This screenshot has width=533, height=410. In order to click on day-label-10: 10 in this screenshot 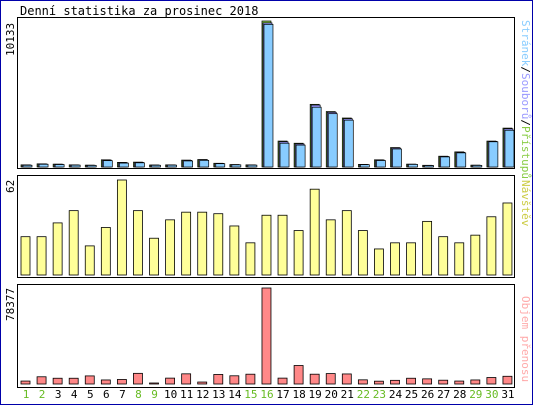, I will do `click(170, 394)`.